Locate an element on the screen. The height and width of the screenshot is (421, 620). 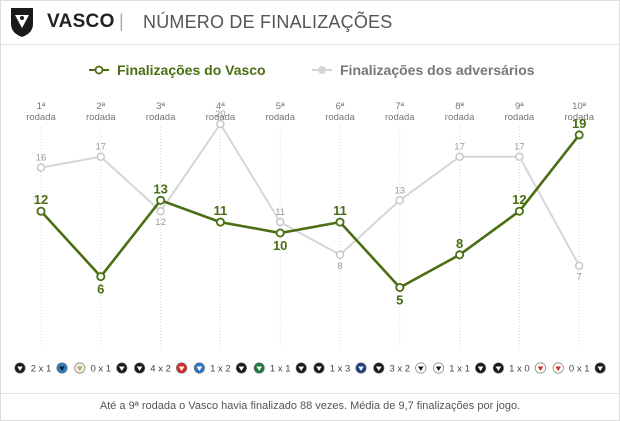
round-label-number: 1ª is located at coordinates (41, 106).